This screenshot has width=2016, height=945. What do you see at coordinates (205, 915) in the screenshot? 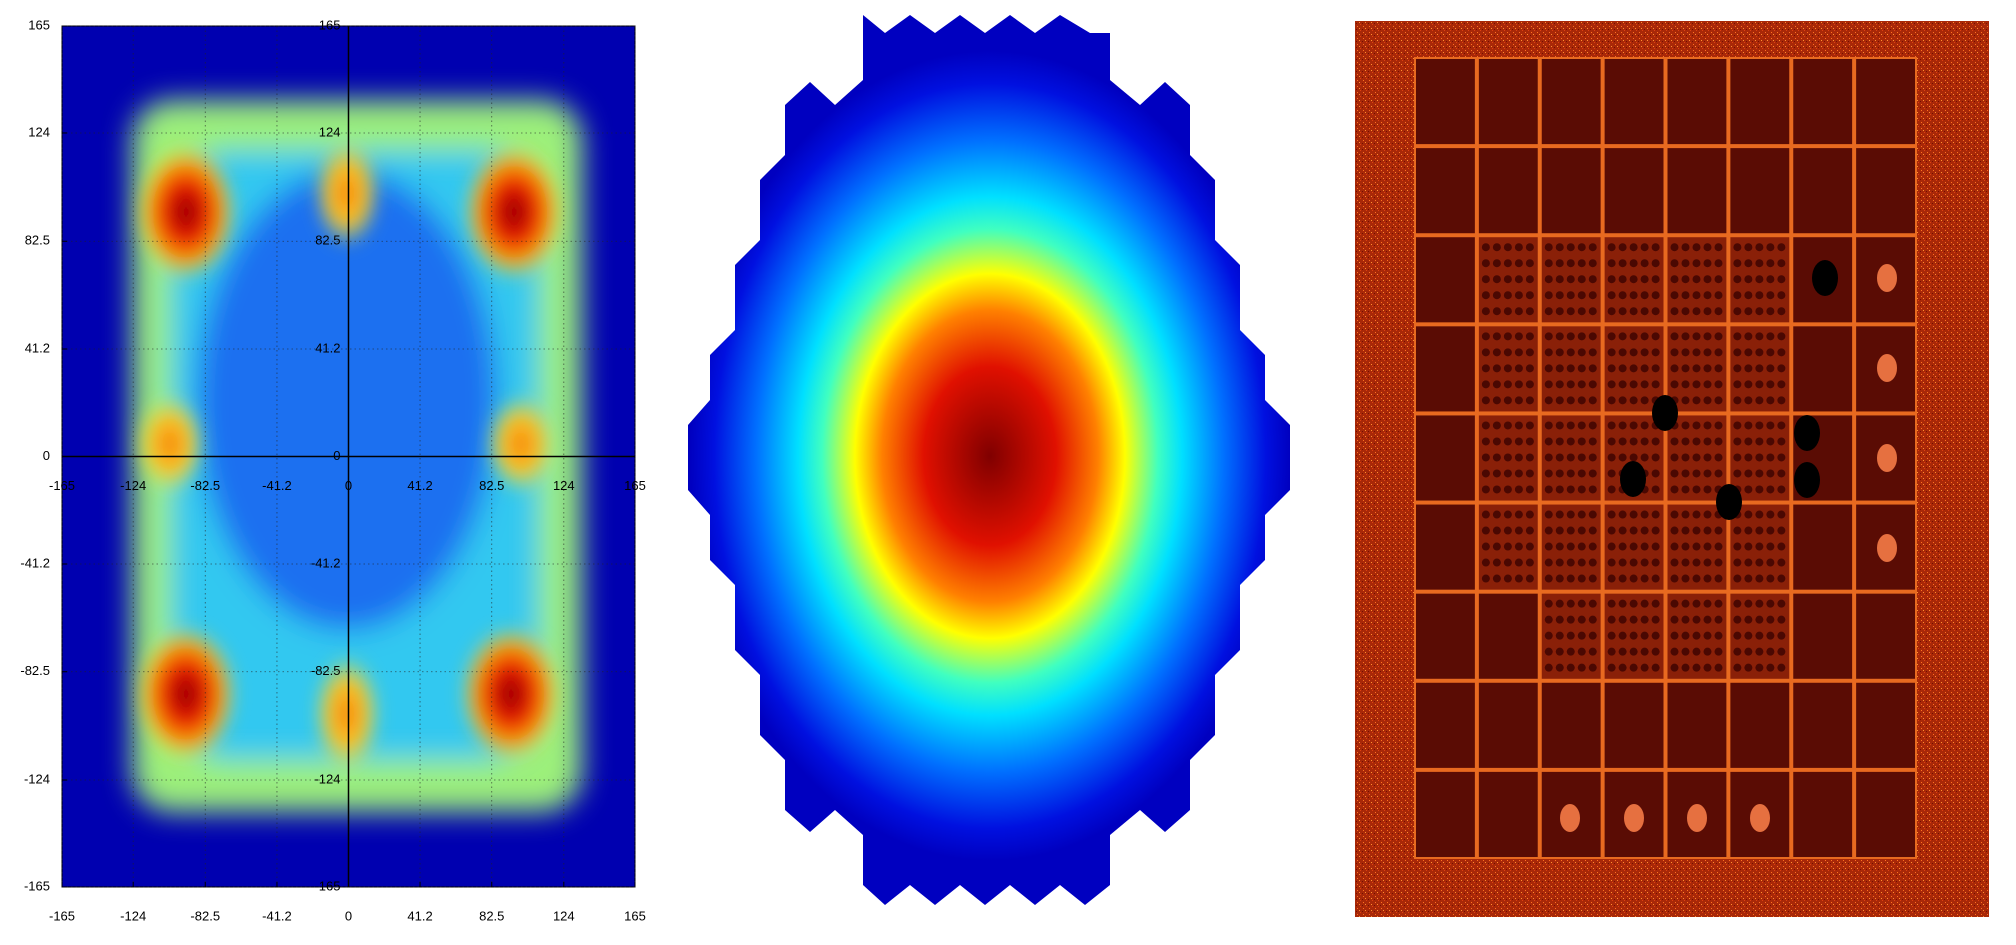
I see `x-tick-label: -82.5` at bounding box center [205, 915].